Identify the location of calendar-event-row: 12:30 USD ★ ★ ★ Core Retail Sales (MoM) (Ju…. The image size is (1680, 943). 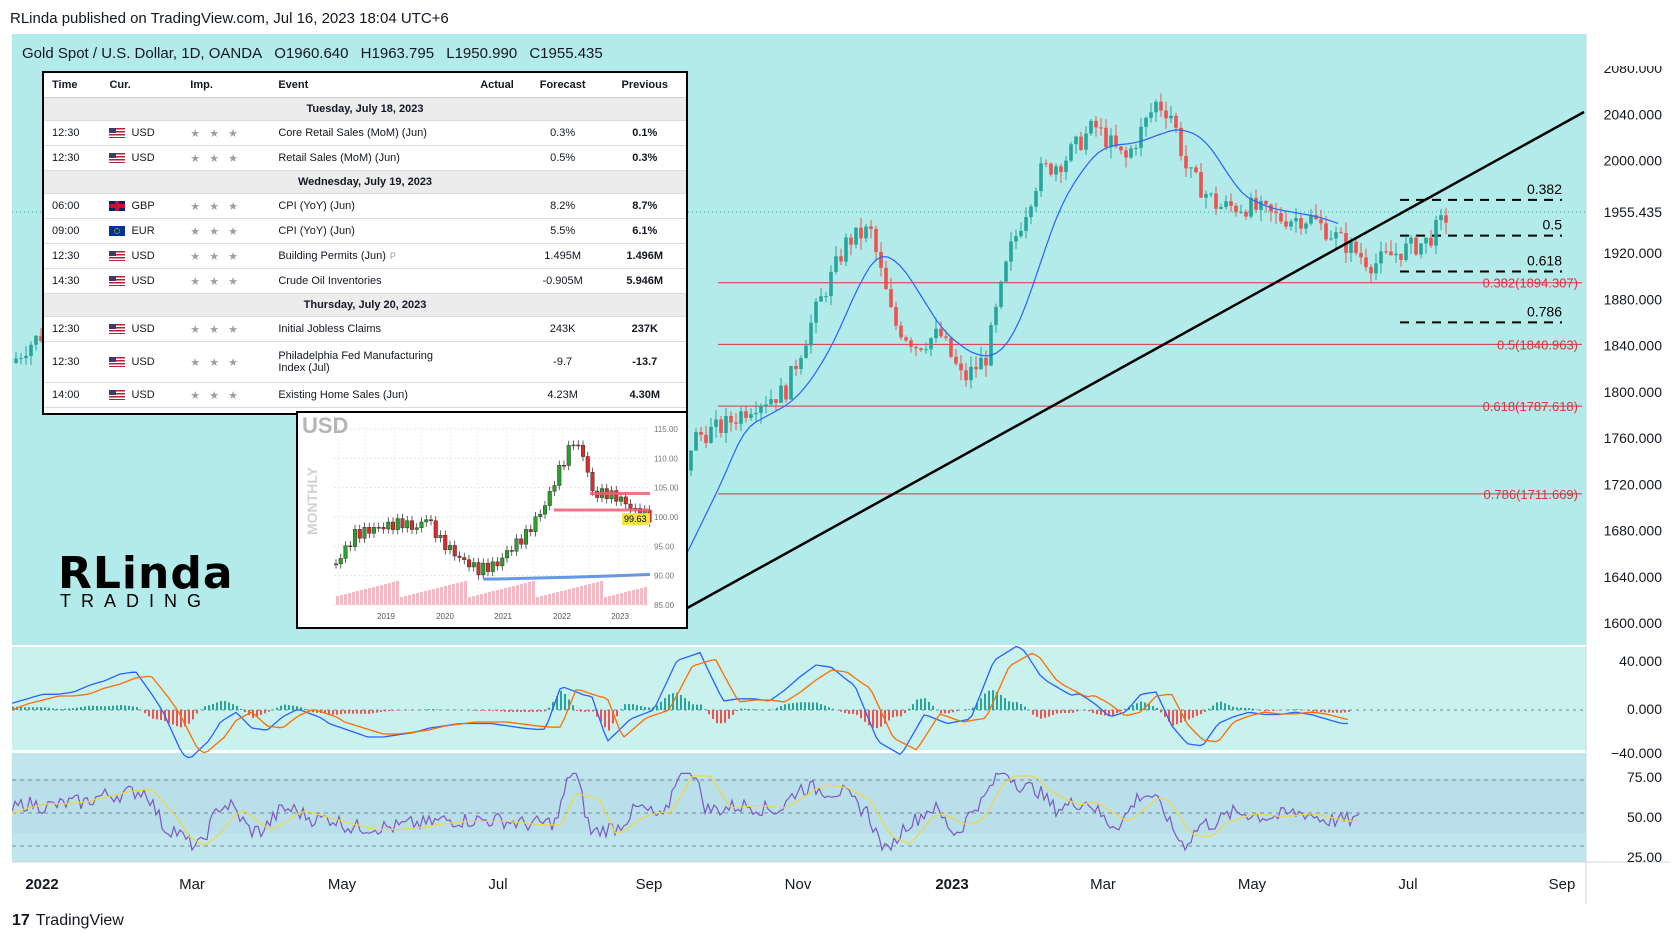
(365, 133).